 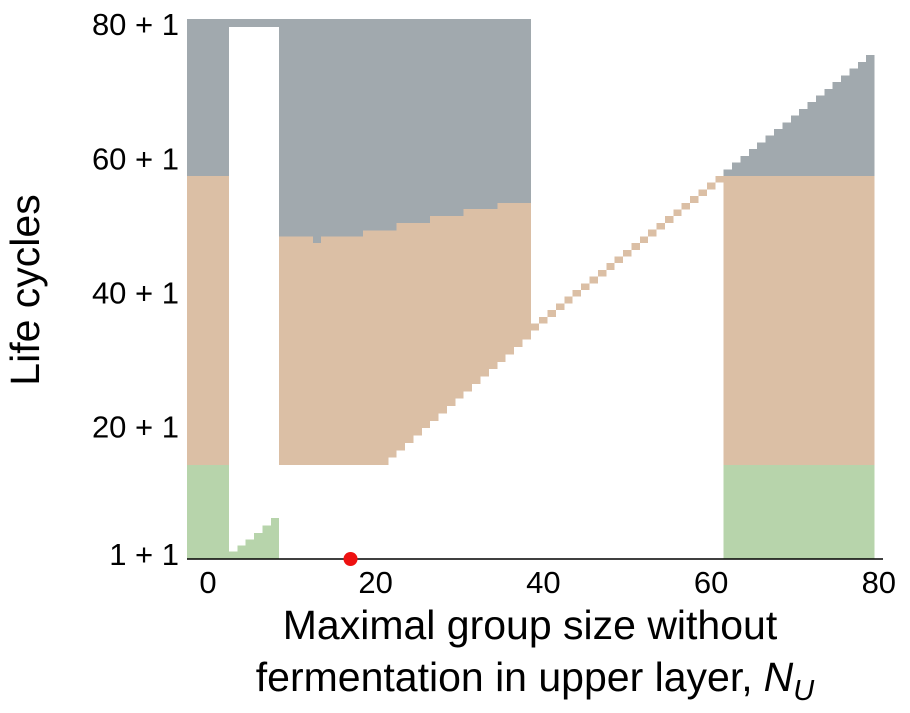 What do you see at coordinates (804, 691) in the screenshot?
I see `x-axis-subscript: U` at bounding box center [804, 691].